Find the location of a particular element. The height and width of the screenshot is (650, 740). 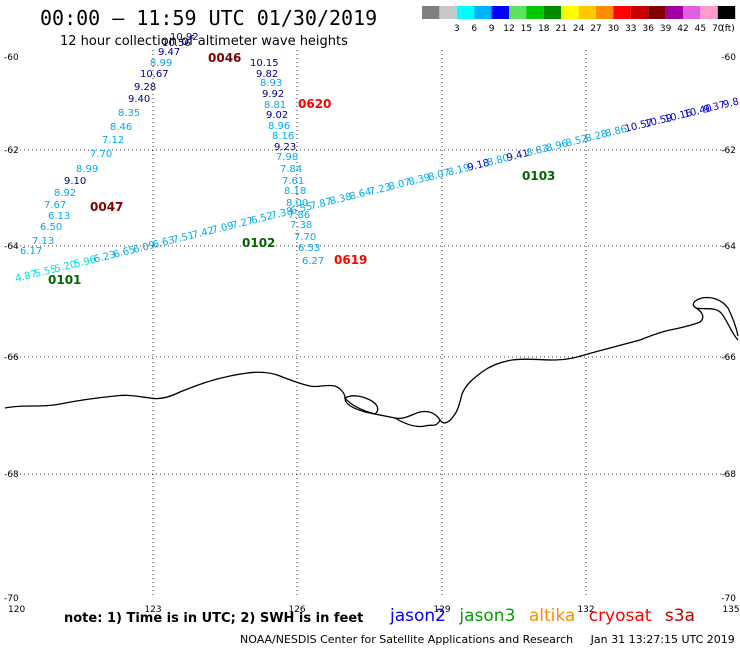

map-title: 00:00 – 11:59 UTC 01/30/2019 is located at coordinates (209, 18).